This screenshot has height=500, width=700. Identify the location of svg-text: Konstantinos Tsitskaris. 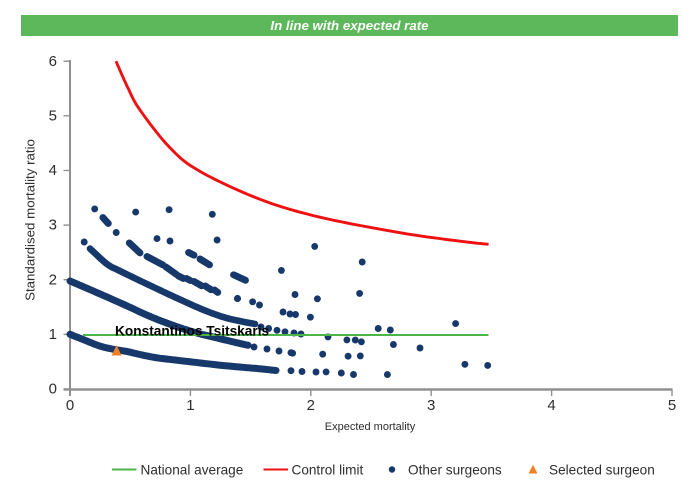
(192, 331).